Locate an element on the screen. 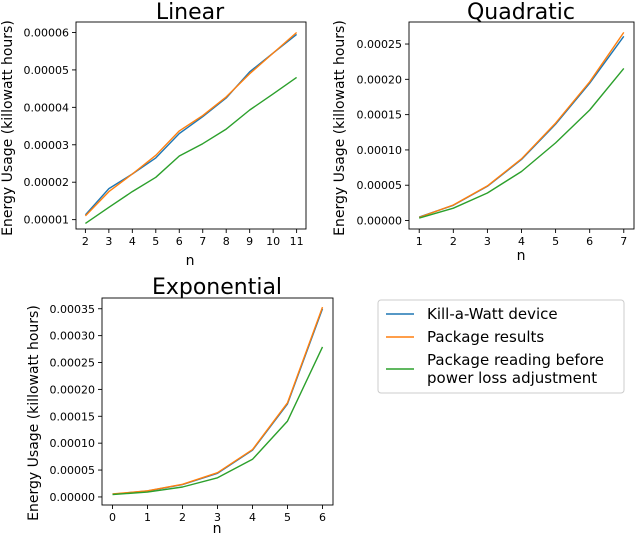 This screenshot has width=640, height=536. y-tick-label: 0.00030 is located at coordinates (73, 336).